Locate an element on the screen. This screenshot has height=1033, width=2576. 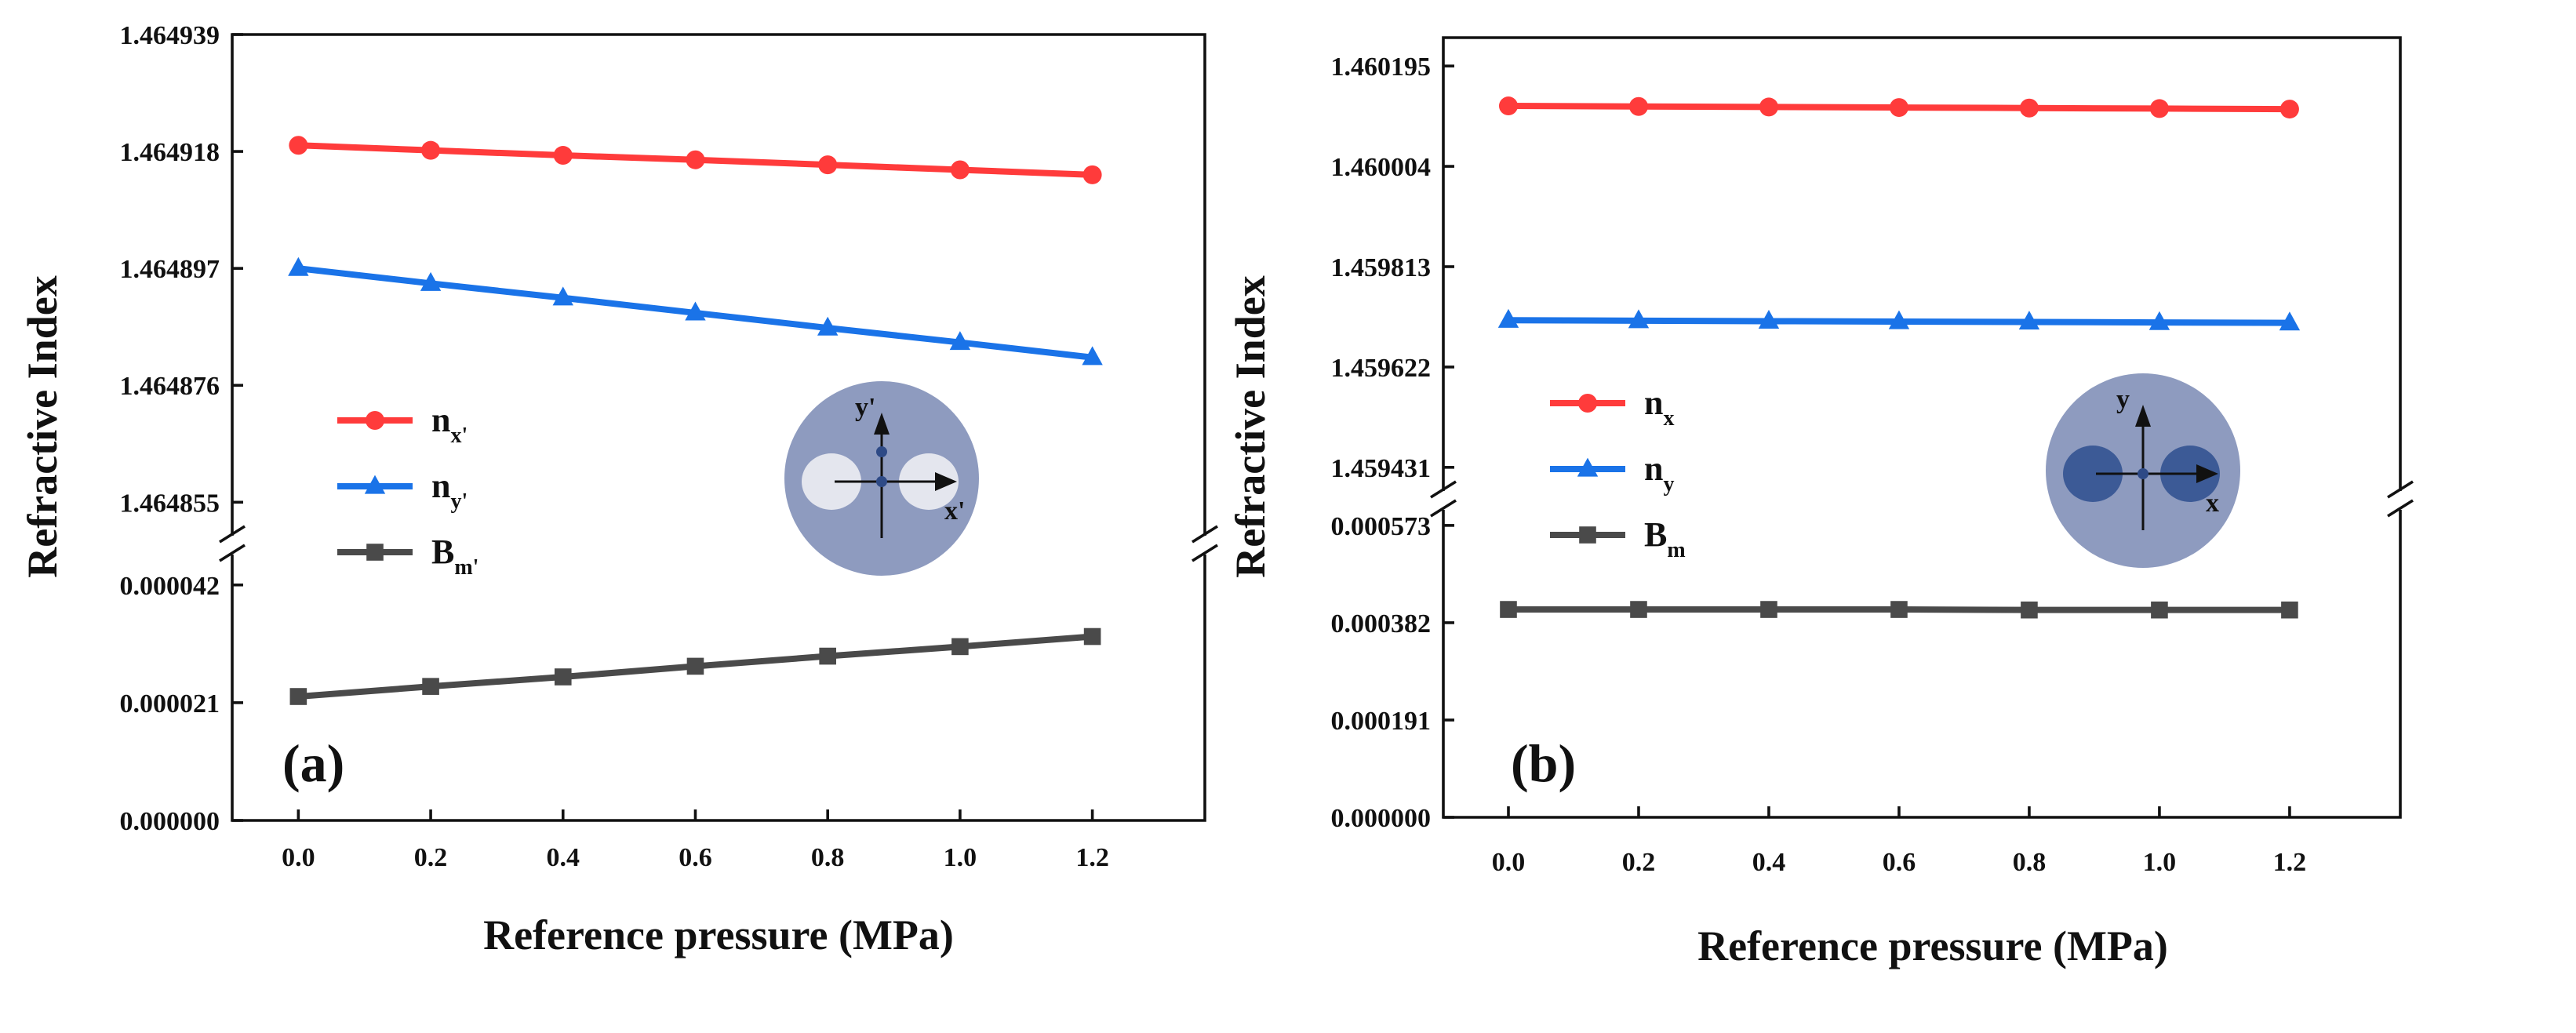
series-n-y' is located at coordinates (695, 311).